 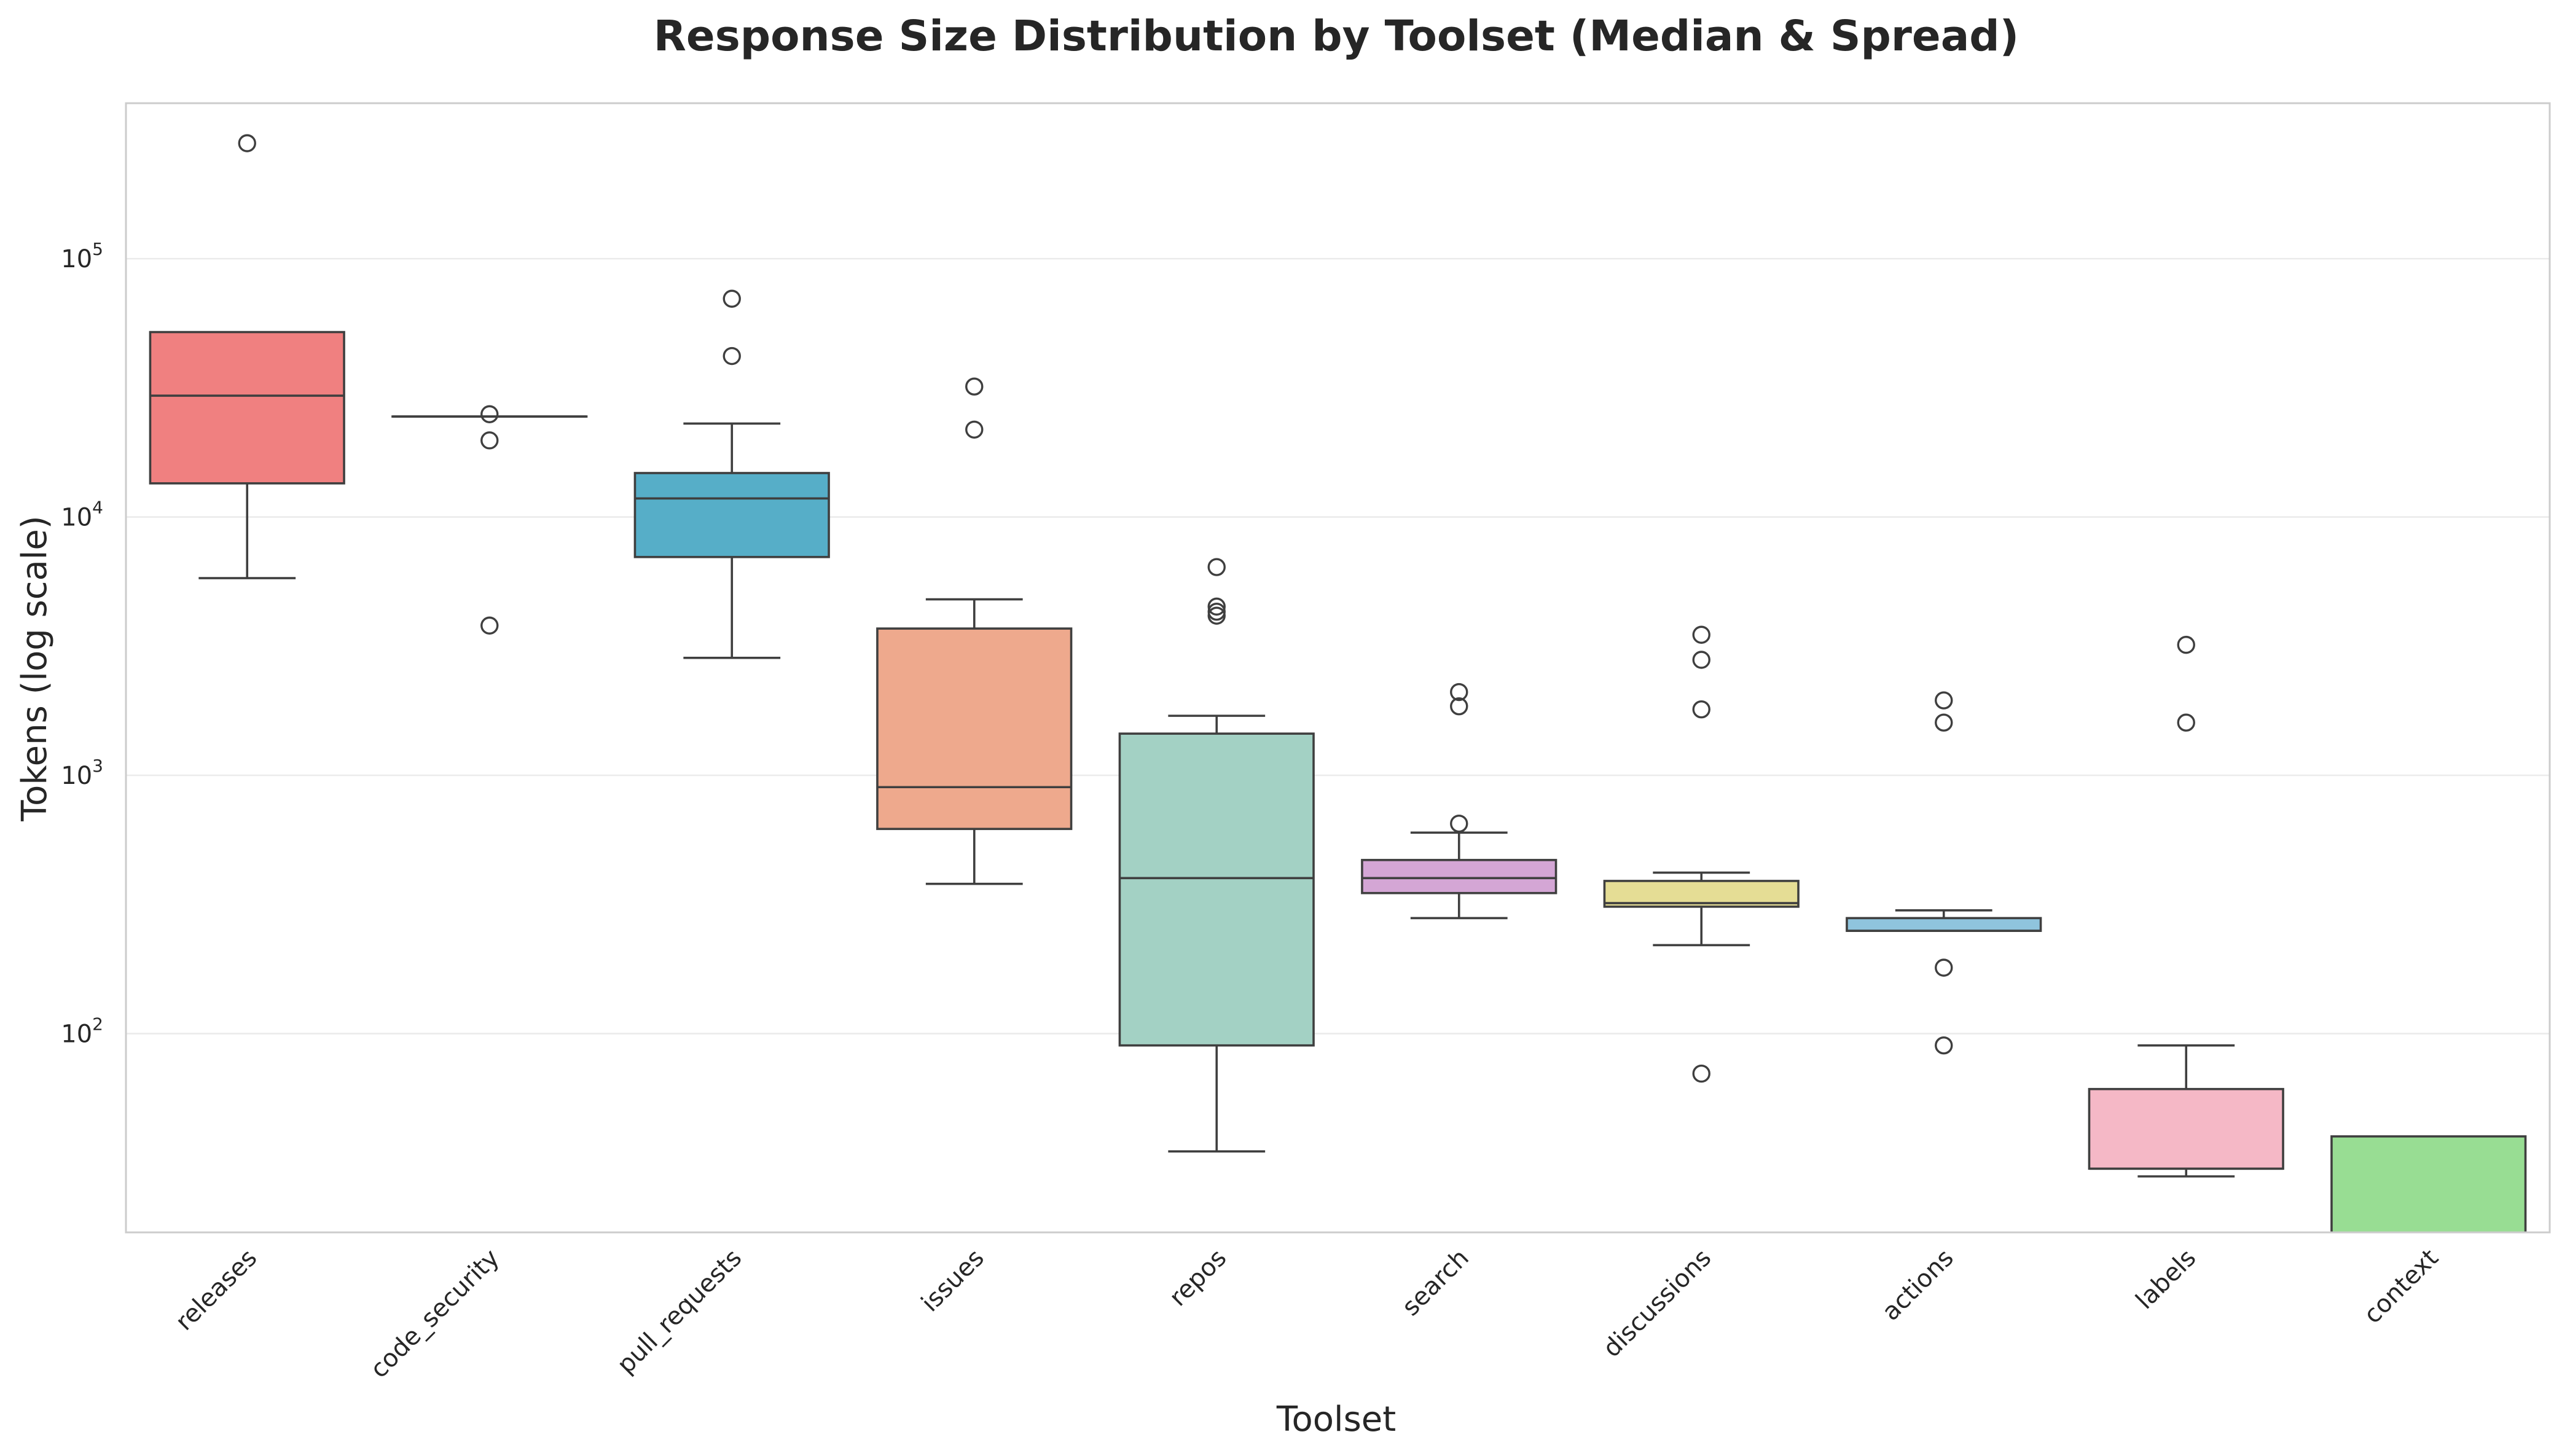 I want to click on y-tick-label: 10⁴, so click(x=82, y=515).